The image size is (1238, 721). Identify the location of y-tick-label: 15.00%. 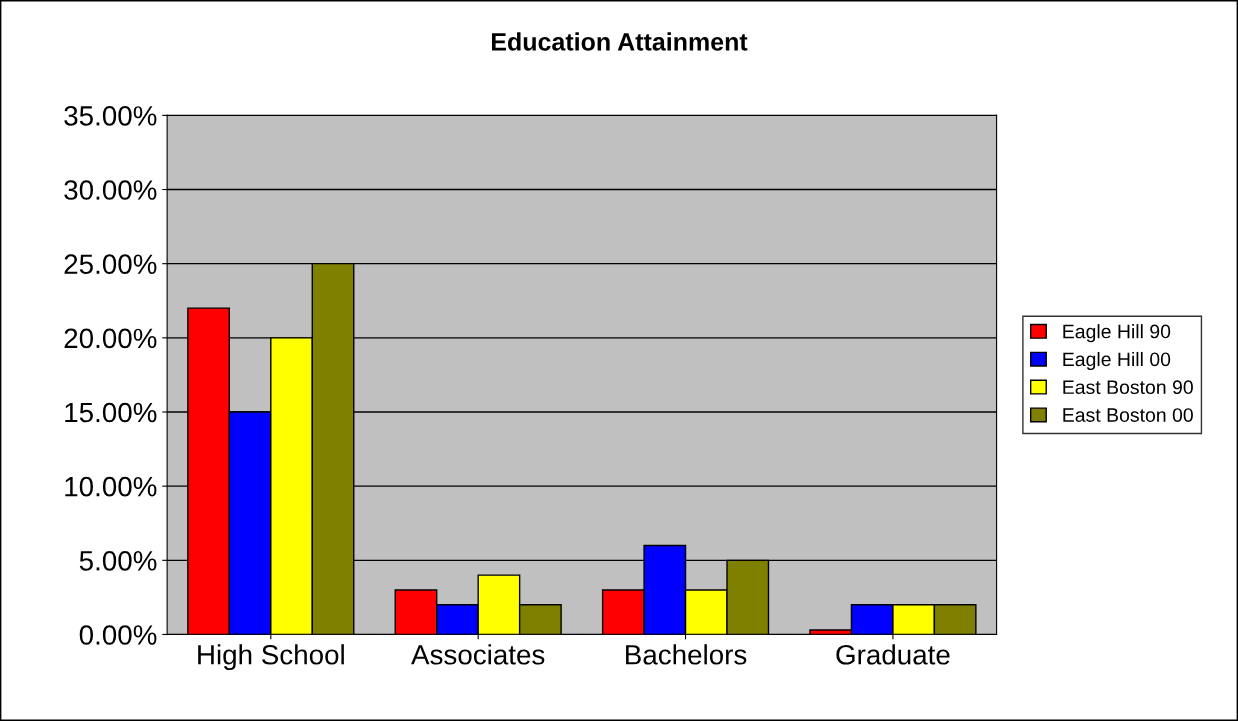
(111, 412).